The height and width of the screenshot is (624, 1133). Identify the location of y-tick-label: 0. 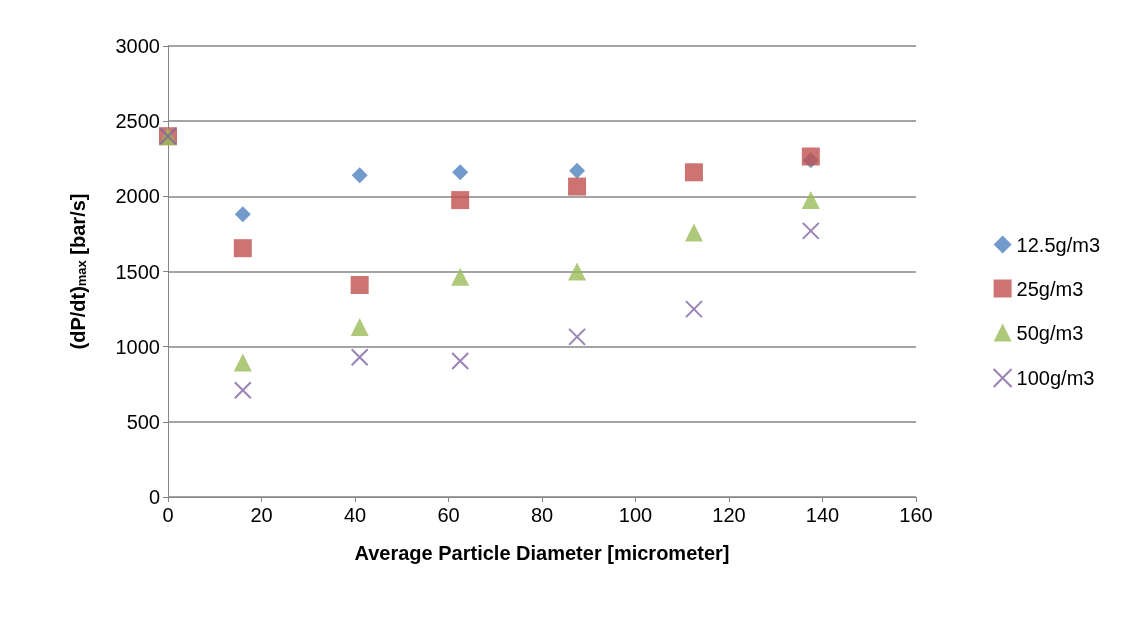
(154, 497).